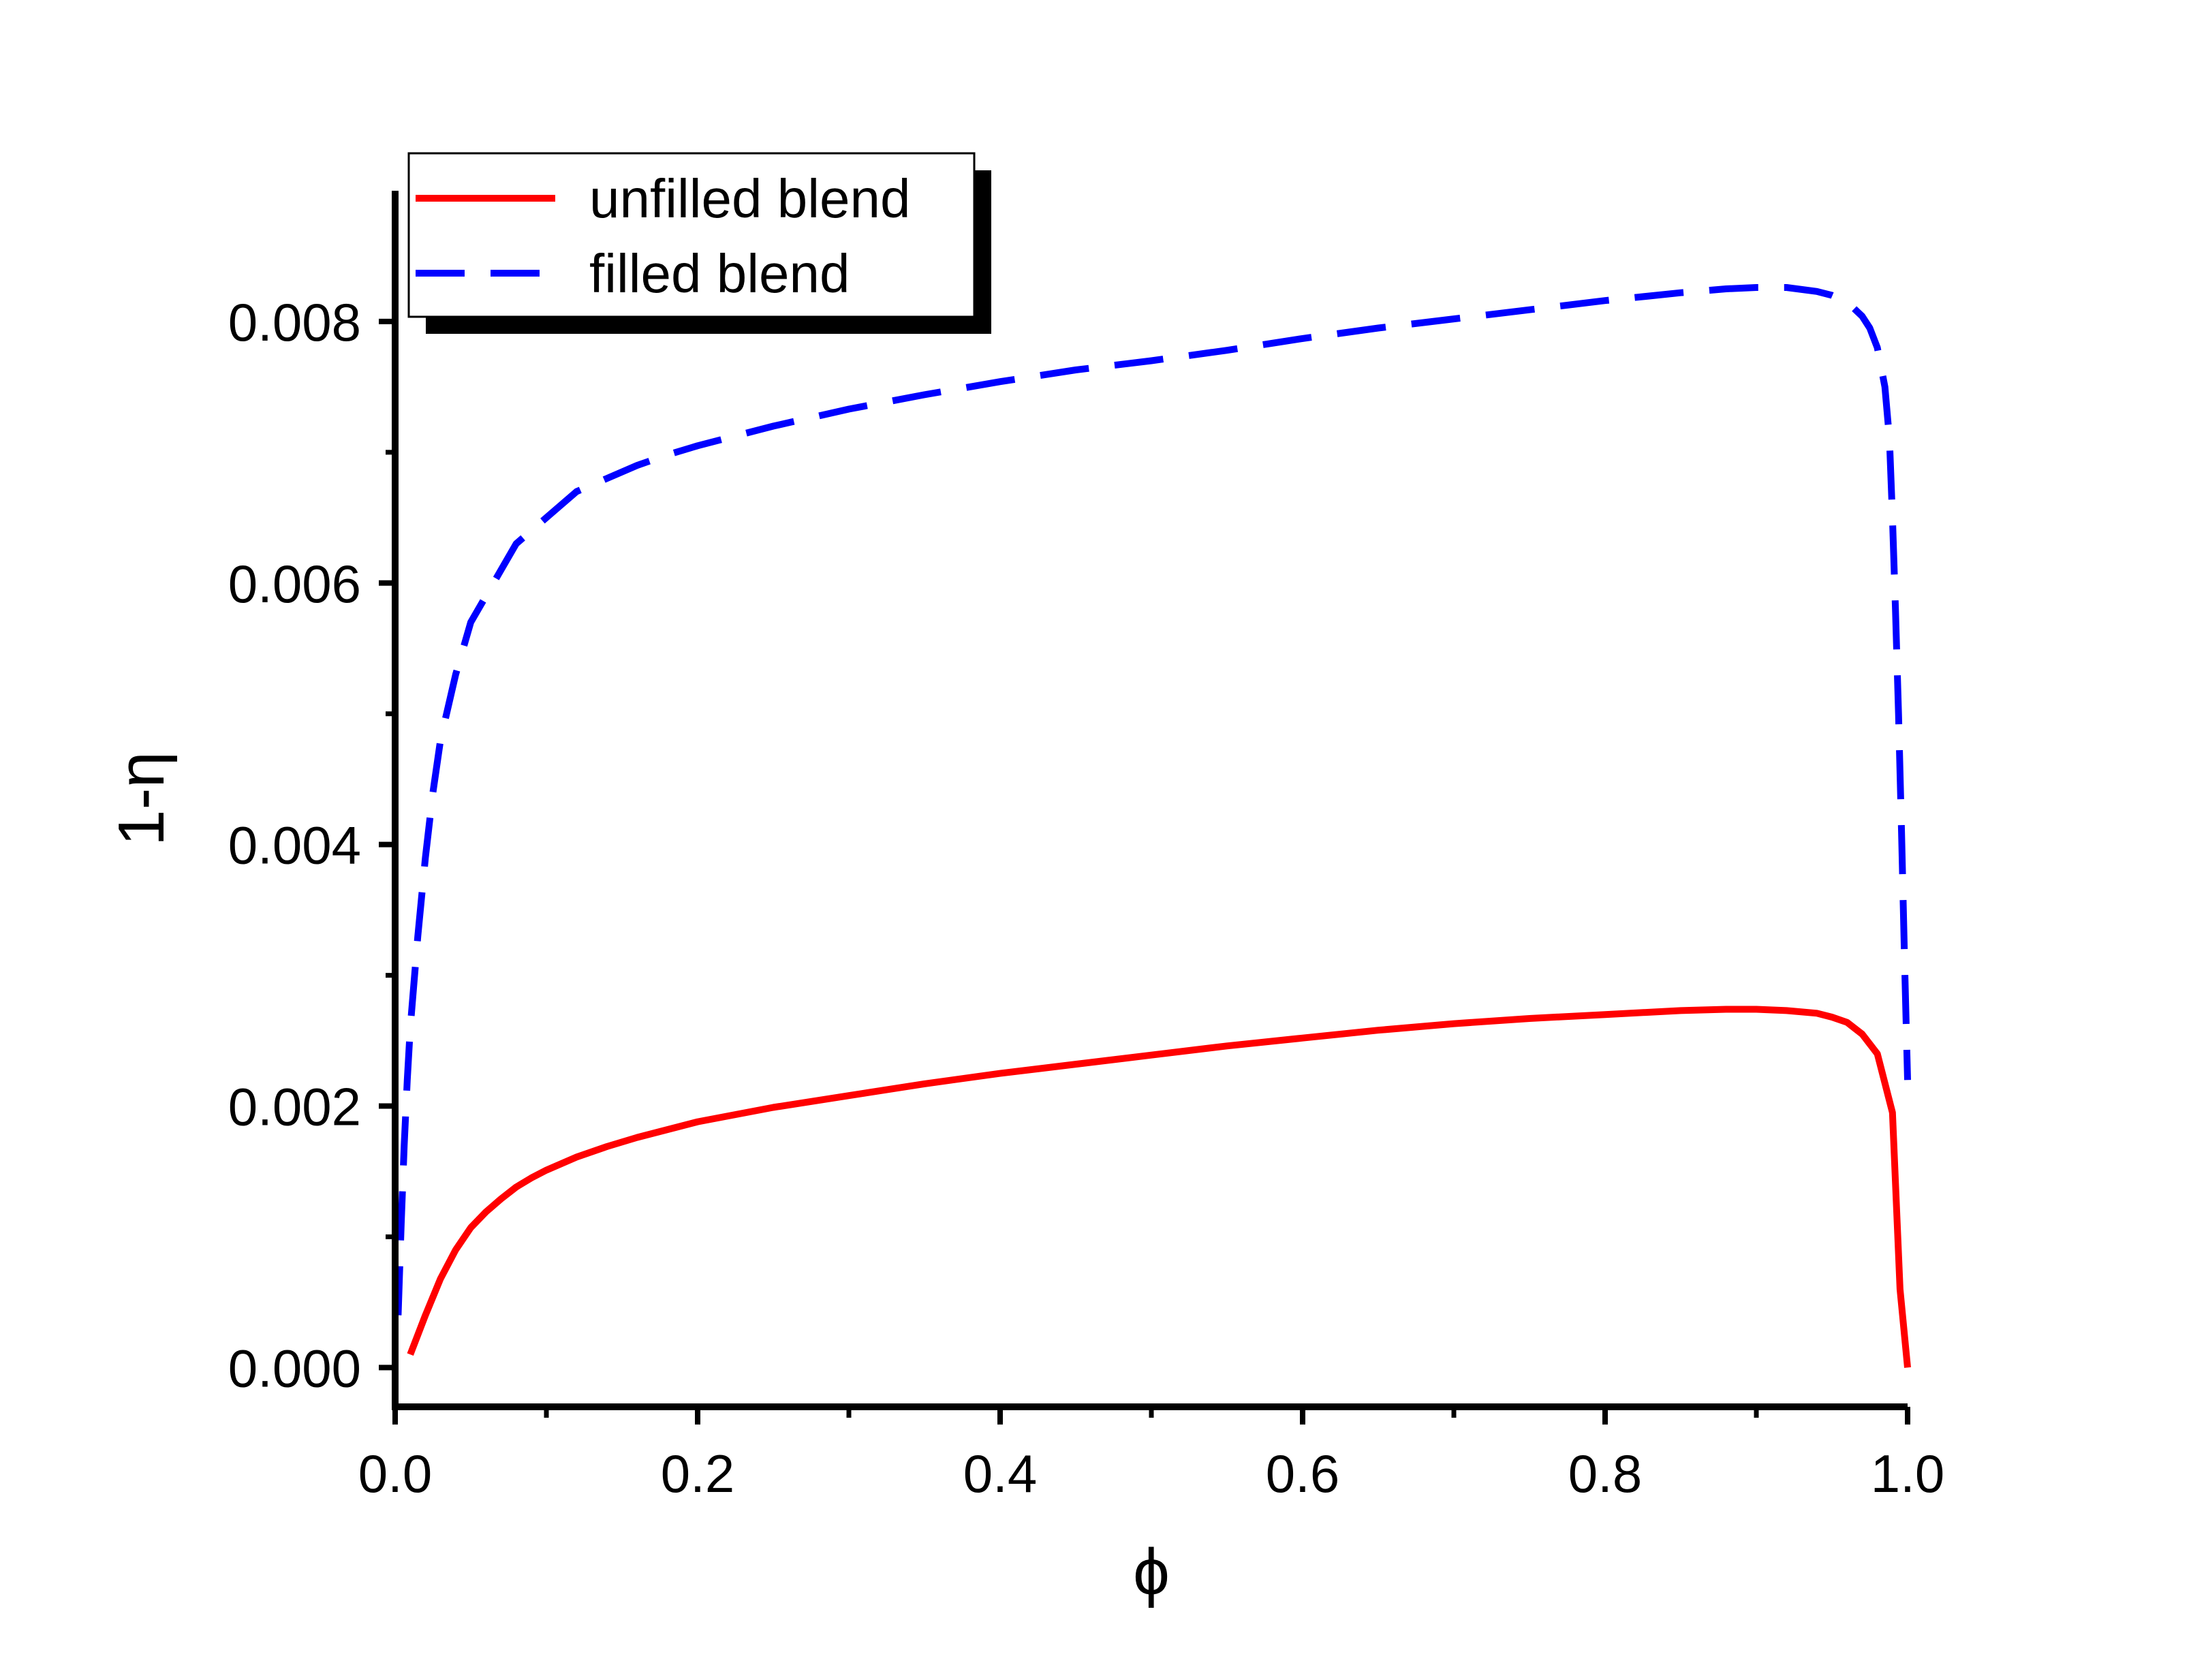 The height and width of the screenshot is (1680, 2191). What do you see at coordinates (1907, 1474) in the screenshot?
I see `x-tick-label: 1.0` at bounding box center [1907, 1474].